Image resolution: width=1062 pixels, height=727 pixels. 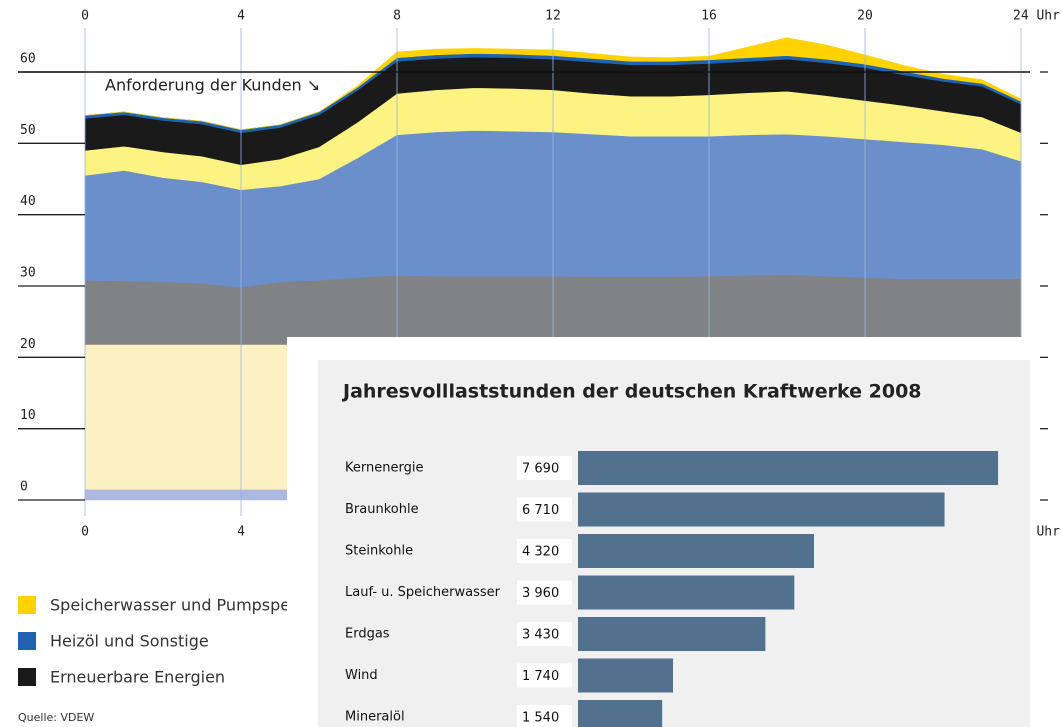 What do you see at coordinates (85, 16) in the screenshot?
I see `x-tick-label-top: 0` at bounding box center [85, 16].